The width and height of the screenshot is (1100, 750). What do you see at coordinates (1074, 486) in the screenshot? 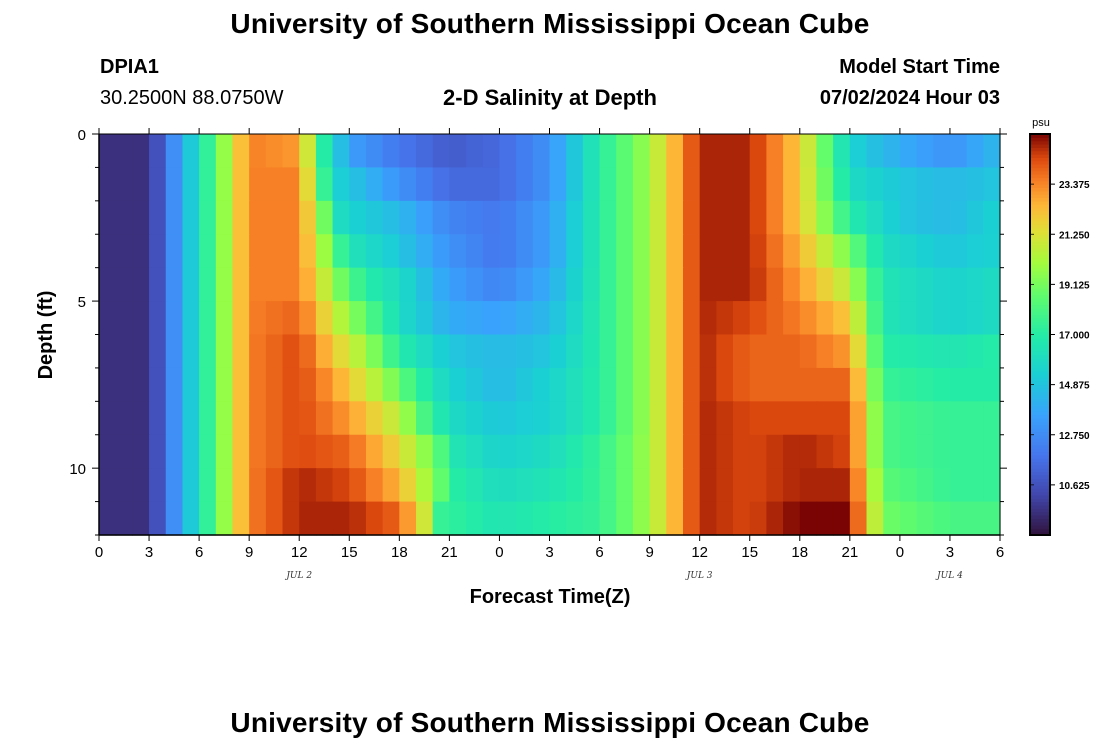
I see `colorbar-tick-label: 10.625` at bounding box center [1074, 486].